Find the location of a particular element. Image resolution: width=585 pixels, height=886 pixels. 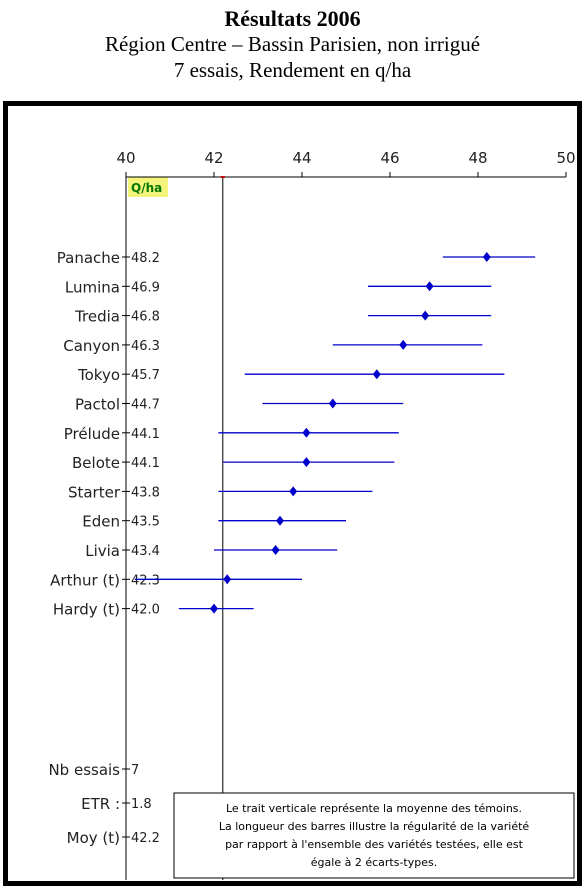

data-label: 44.7 is located at coordinates (145, 405).